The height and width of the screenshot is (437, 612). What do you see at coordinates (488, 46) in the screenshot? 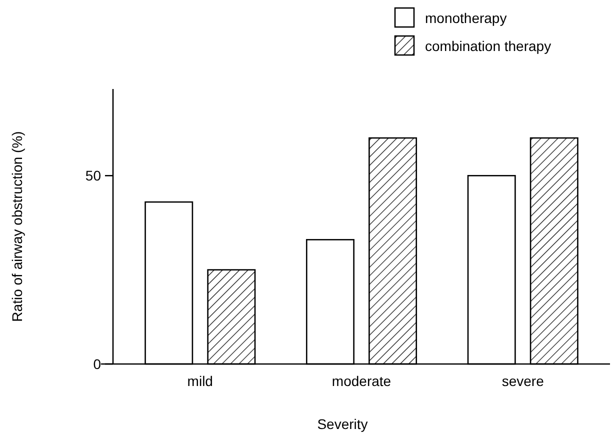
I see `legend-label: combination therapy` at bounding box center [488, 46].